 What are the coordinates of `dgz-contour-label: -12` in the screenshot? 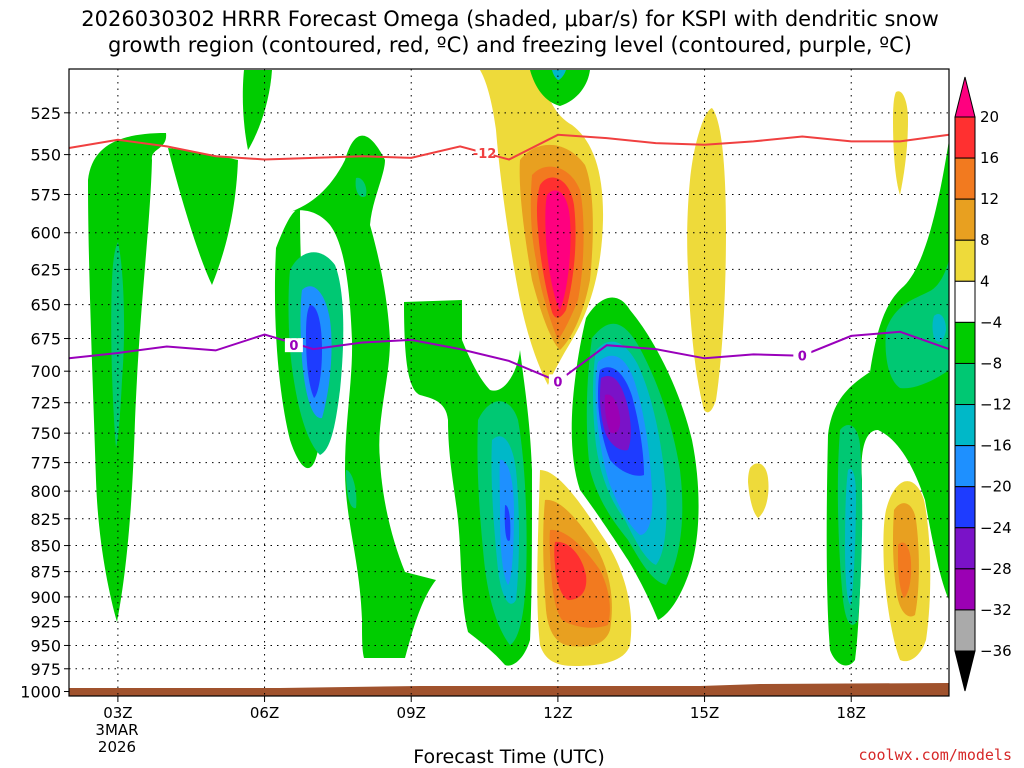 It's located at (485, 154).